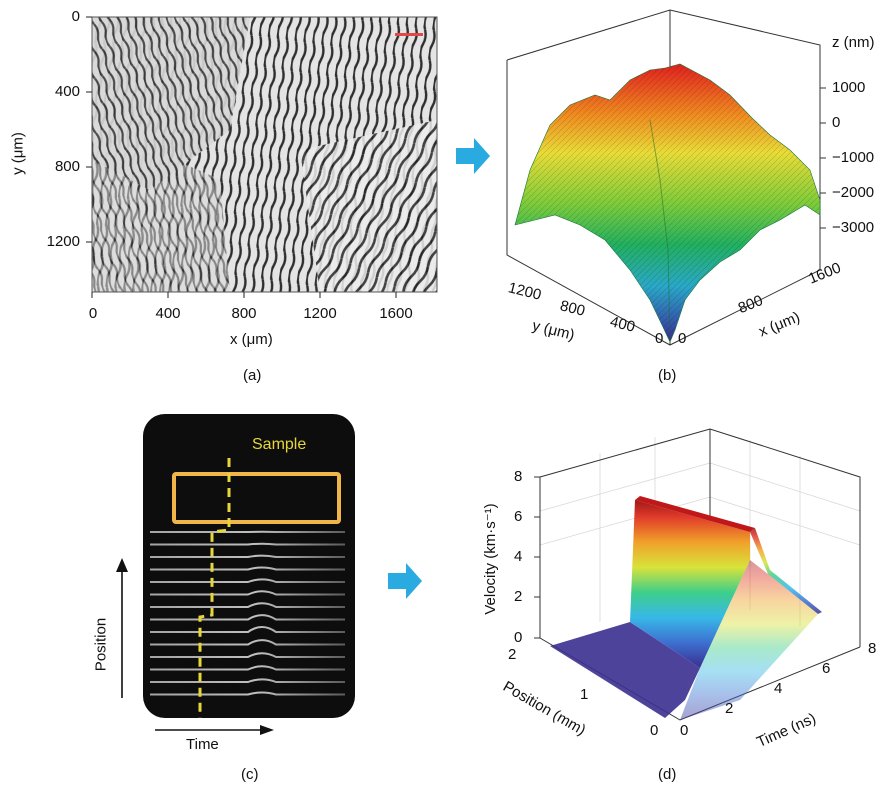 Image resolution: width=890 pixels, height=791 pixels. Describe the element at coordinates (518, 476) in the screenshot. I see `d-z-tick-0: 8` at that location.